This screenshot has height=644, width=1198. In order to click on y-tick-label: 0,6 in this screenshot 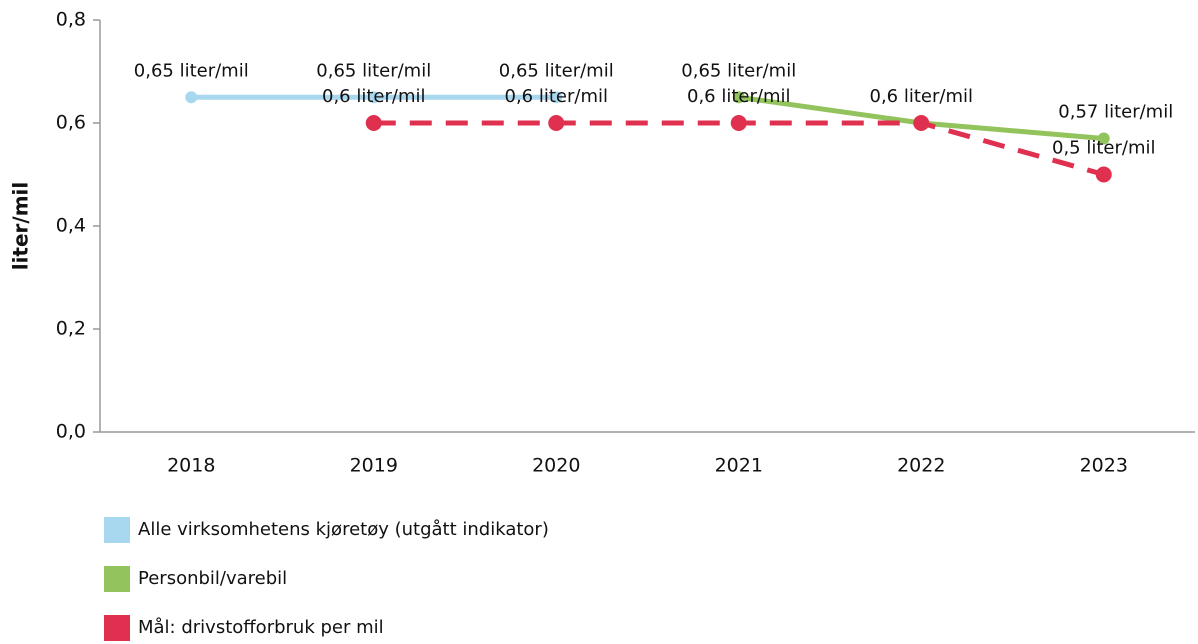, I will do `click(71, 123)`.